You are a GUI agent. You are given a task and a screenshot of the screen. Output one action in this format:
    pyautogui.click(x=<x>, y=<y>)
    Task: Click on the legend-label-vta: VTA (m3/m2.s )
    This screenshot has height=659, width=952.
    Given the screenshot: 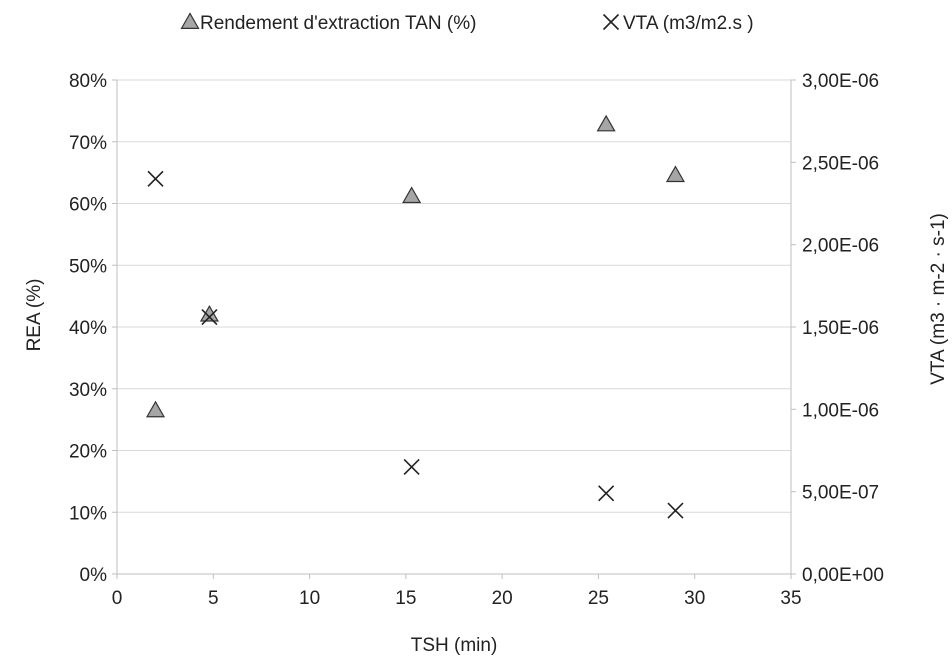 What is the action you would take?
    pyautogui.click(x=688, y=23)
    